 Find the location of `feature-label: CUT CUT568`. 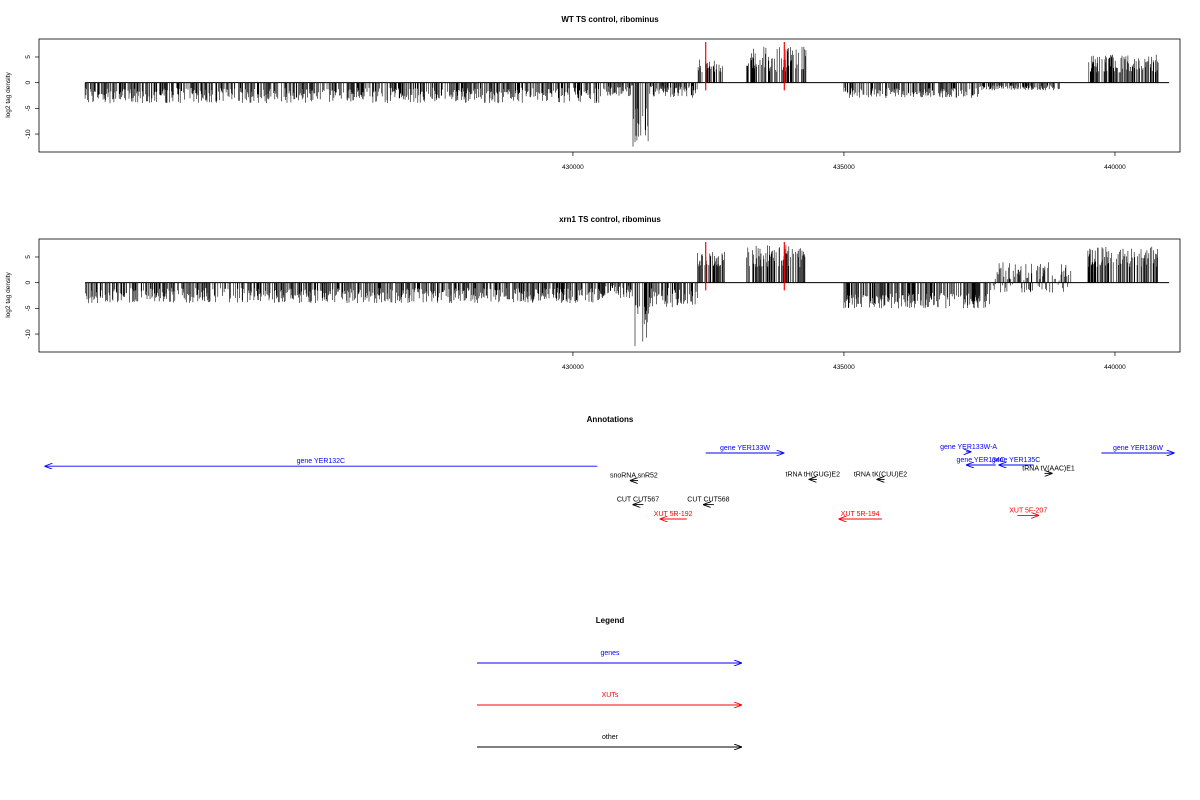

feature-label: CUT CUT568 is located at coordinates (708, 500).